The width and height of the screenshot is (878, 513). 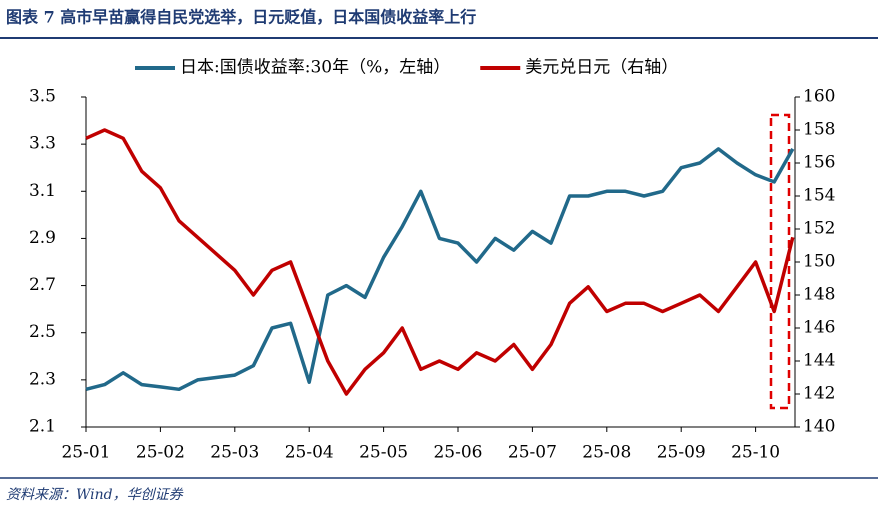 I want to click on x-tick-label: 25-02, so click(x=160, y=453).